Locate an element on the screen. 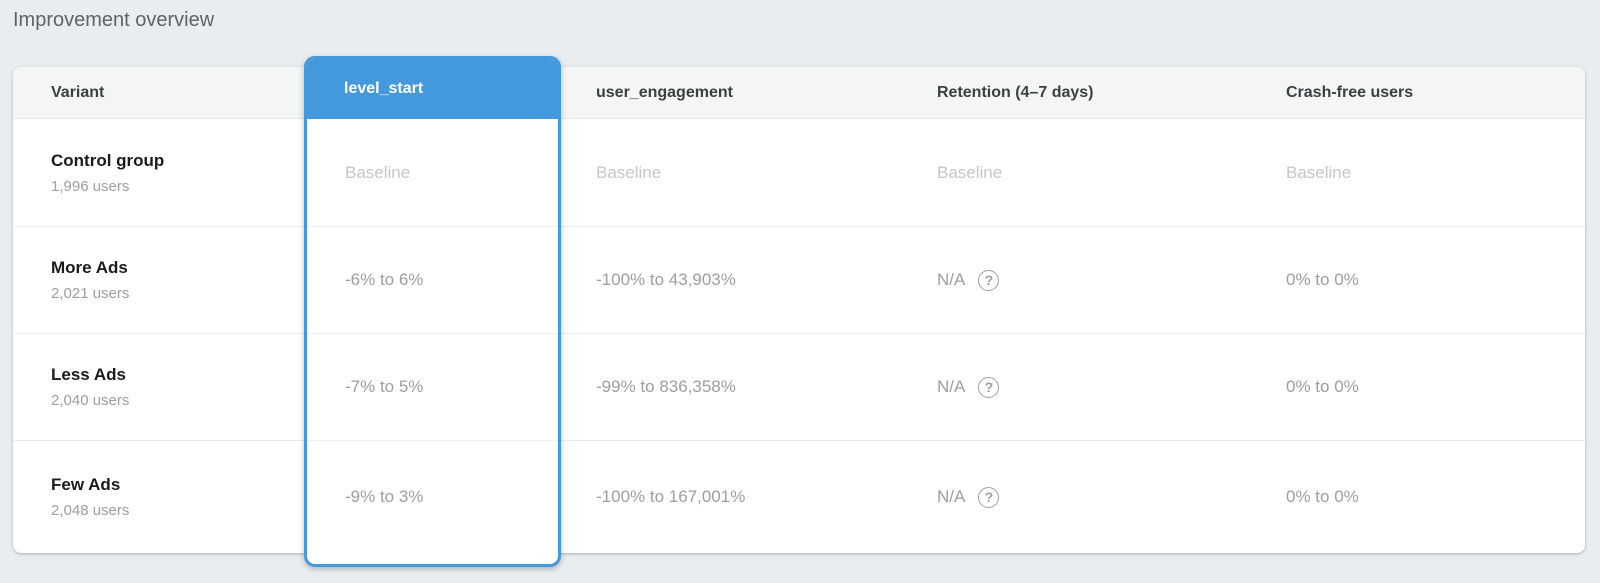 This screenshot has width=1600, height=583. column-header-user-engagement: user_engagement is located at coordinates (664, 92).